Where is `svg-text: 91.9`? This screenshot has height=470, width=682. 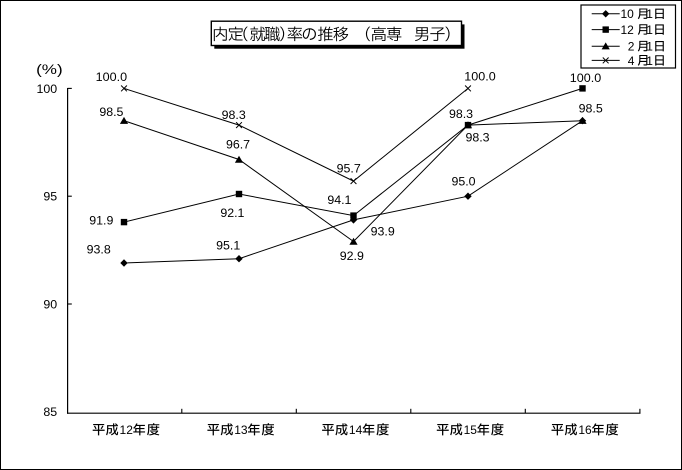
svg-text: 91.9 is located at coordinates (101, 220).